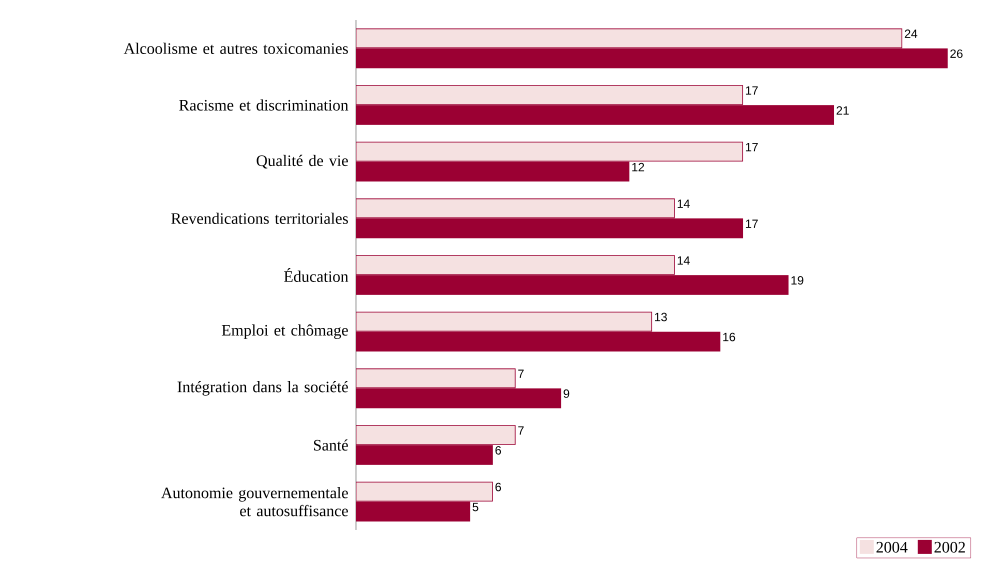  I want to click on data-label: 21, so click(842, 110).